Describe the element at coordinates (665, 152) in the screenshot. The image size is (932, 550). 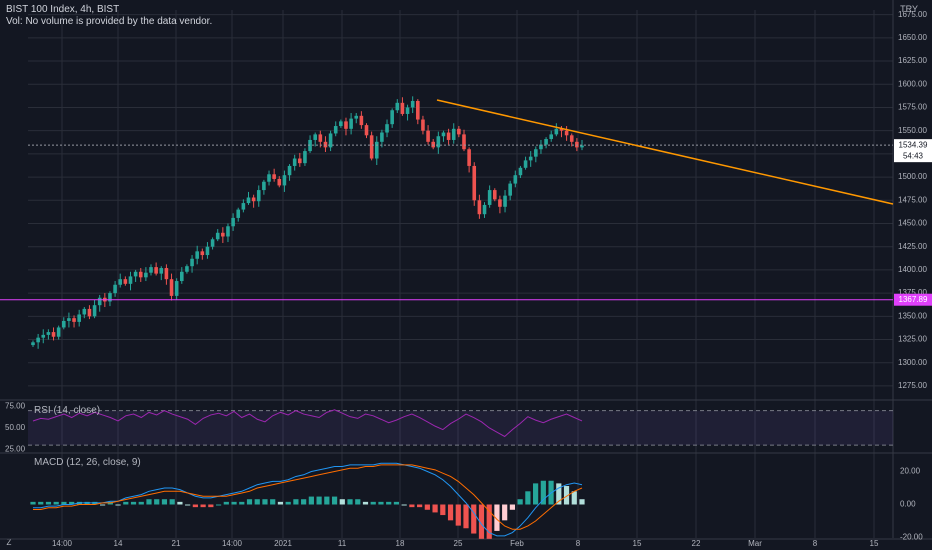
I see `trendline` at that location.